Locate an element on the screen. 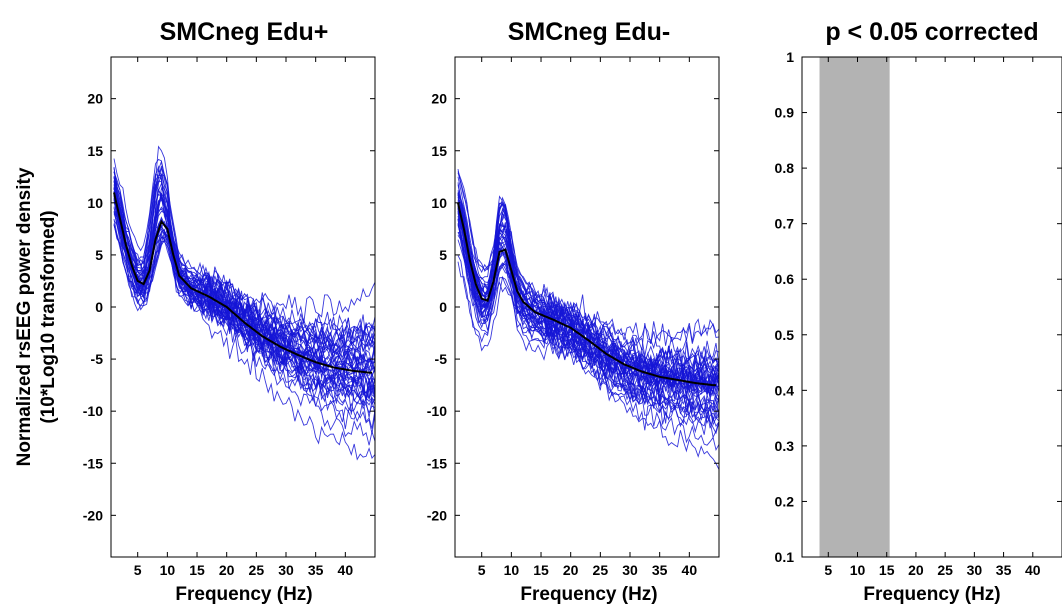 This screenshot has width=1062, height=610. significance-band is located at coordinates (854, 307).